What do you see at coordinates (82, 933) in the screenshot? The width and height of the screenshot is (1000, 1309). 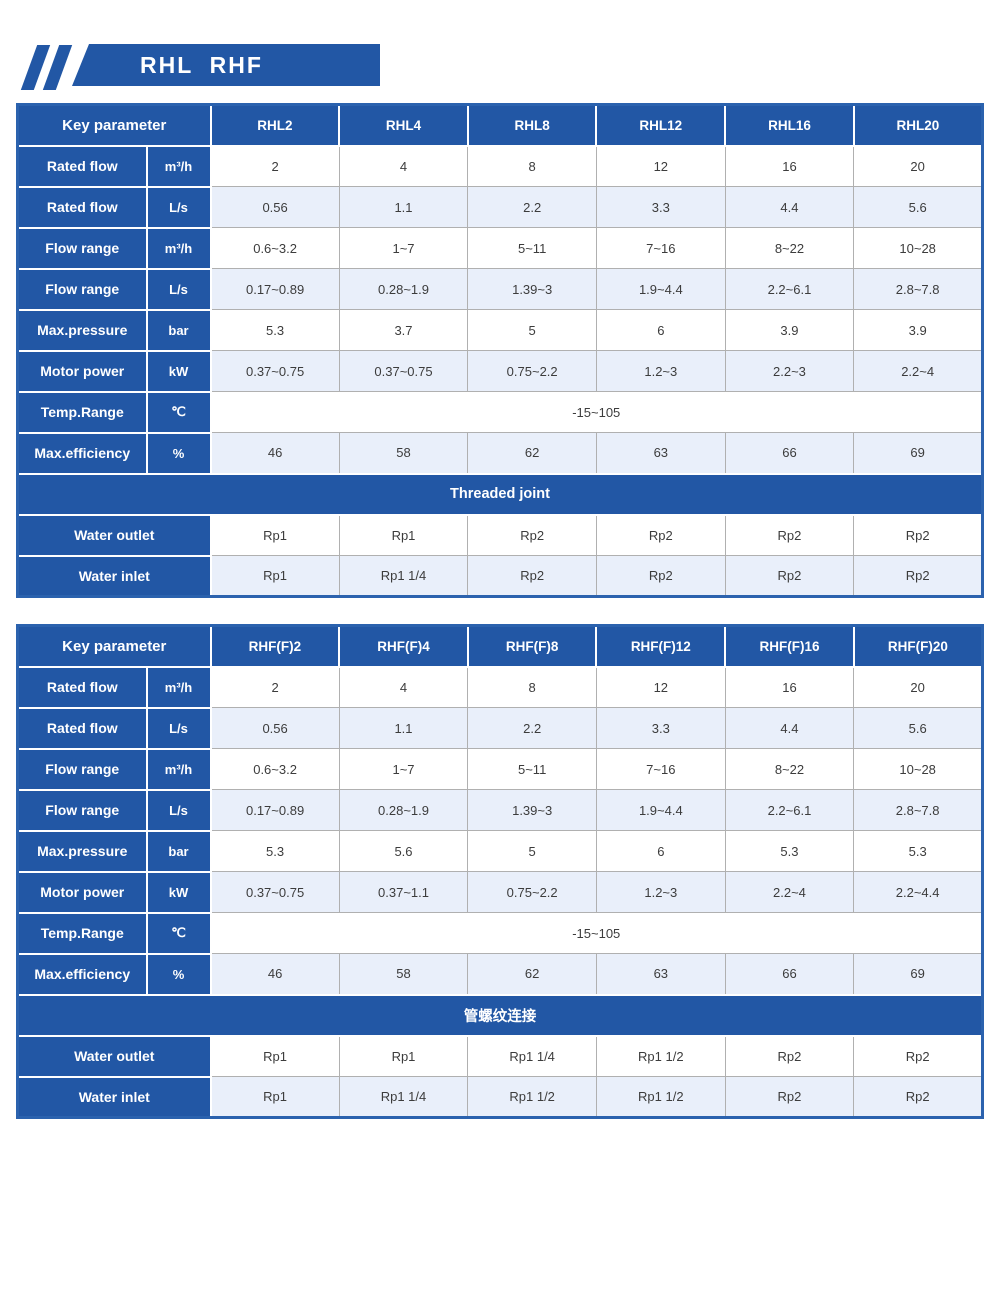 I see `row-label: Temp.Range` at bounding box center [82, 933].